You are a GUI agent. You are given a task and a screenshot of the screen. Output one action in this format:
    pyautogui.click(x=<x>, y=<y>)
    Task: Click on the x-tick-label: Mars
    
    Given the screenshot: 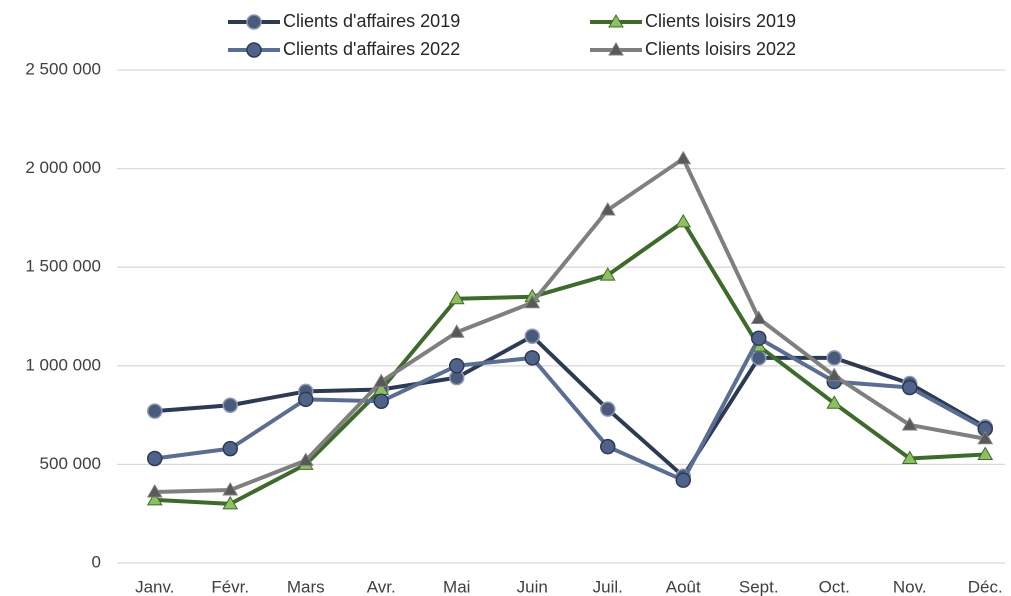 What is the action you would take?
    pyautogui.click(x=306, y=586)
    